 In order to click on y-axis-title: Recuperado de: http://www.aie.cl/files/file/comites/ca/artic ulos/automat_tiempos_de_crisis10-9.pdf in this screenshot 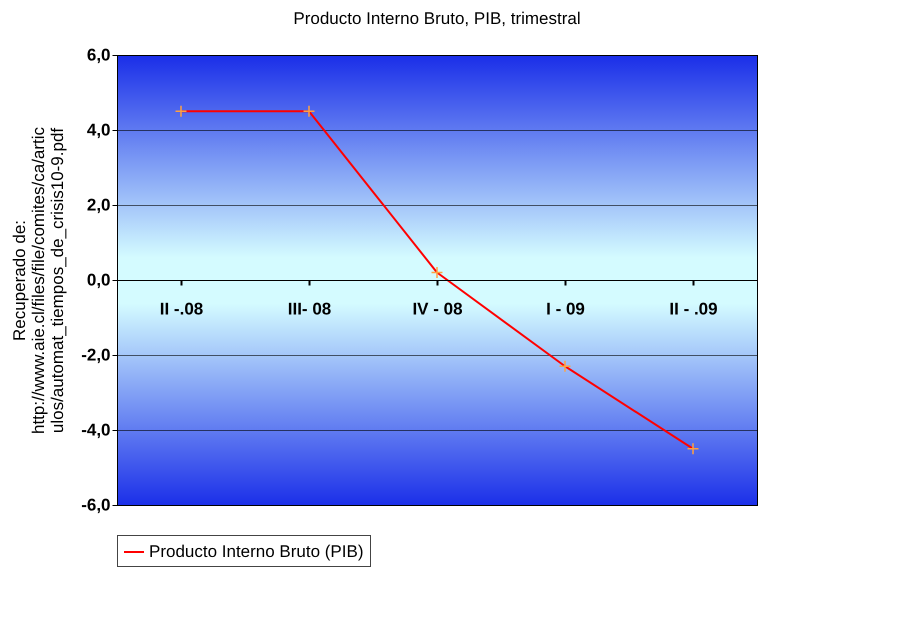, I will do `click(39, 280)`.